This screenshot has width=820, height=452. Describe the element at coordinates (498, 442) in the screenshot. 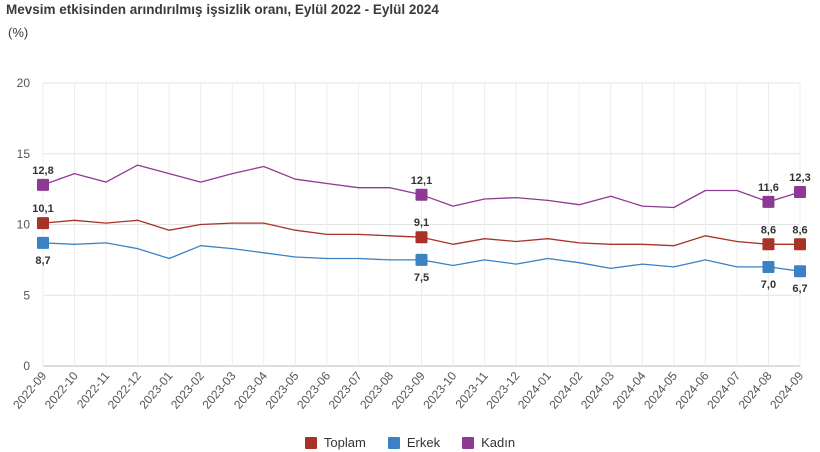

I see `legend-label: Kadın` at that location.